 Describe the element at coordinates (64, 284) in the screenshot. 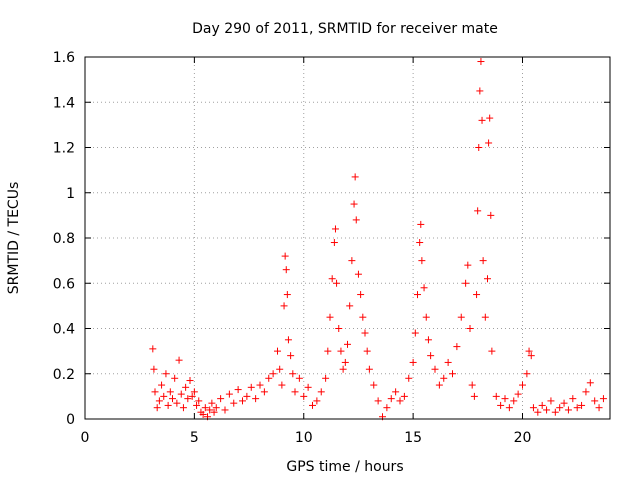

I see `y-tick-label: 0.6` at that location.